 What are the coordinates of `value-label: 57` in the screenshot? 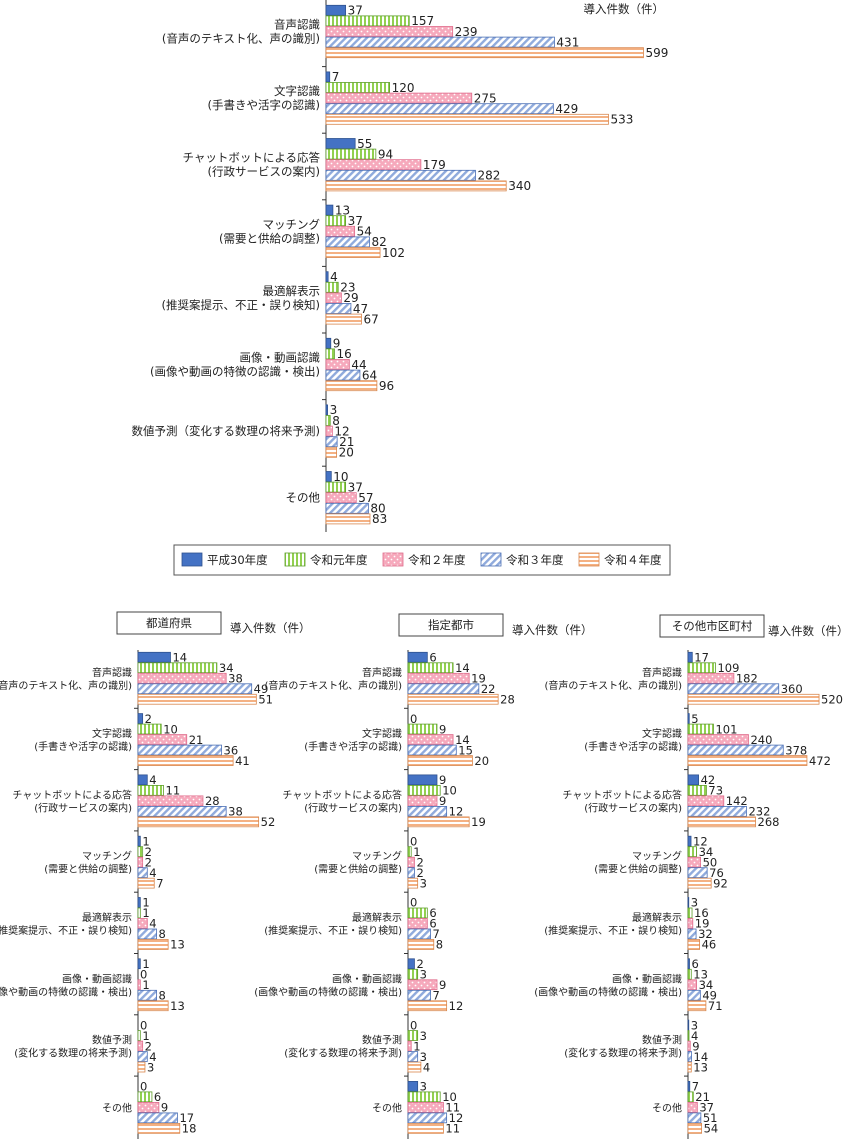 It's located at (365, 498).